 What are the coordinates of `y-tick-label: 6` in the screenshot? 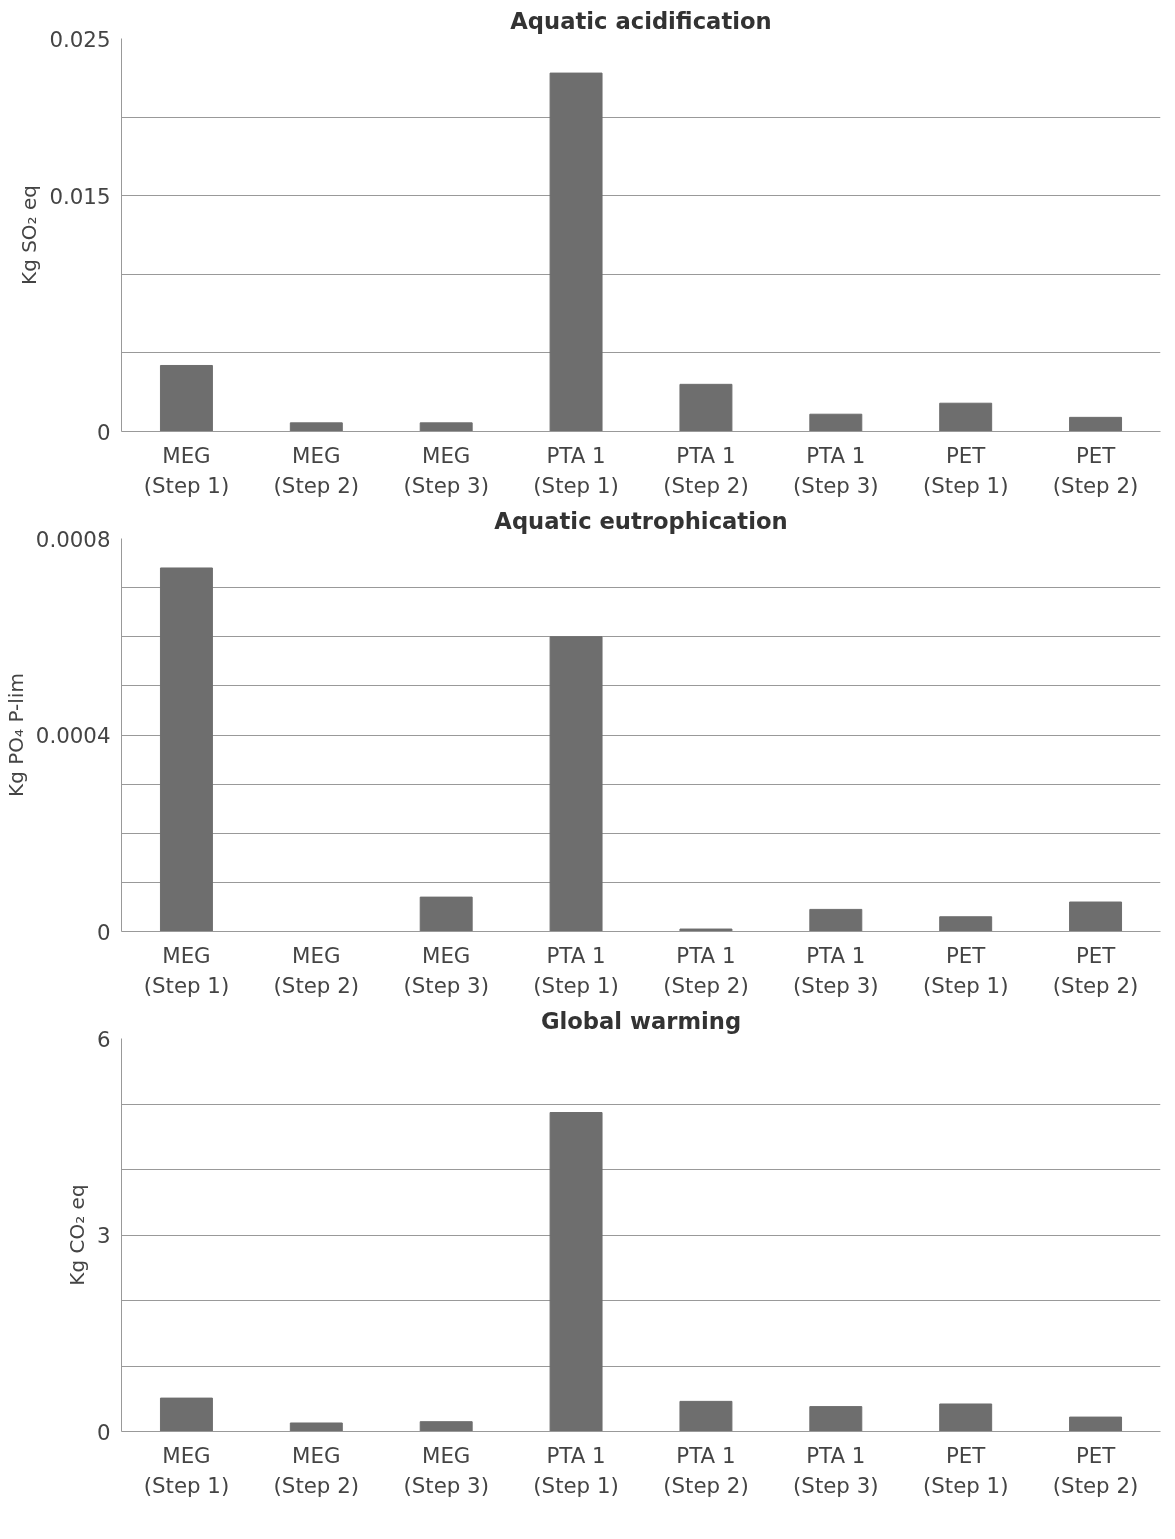 It's located at (103, 1039).